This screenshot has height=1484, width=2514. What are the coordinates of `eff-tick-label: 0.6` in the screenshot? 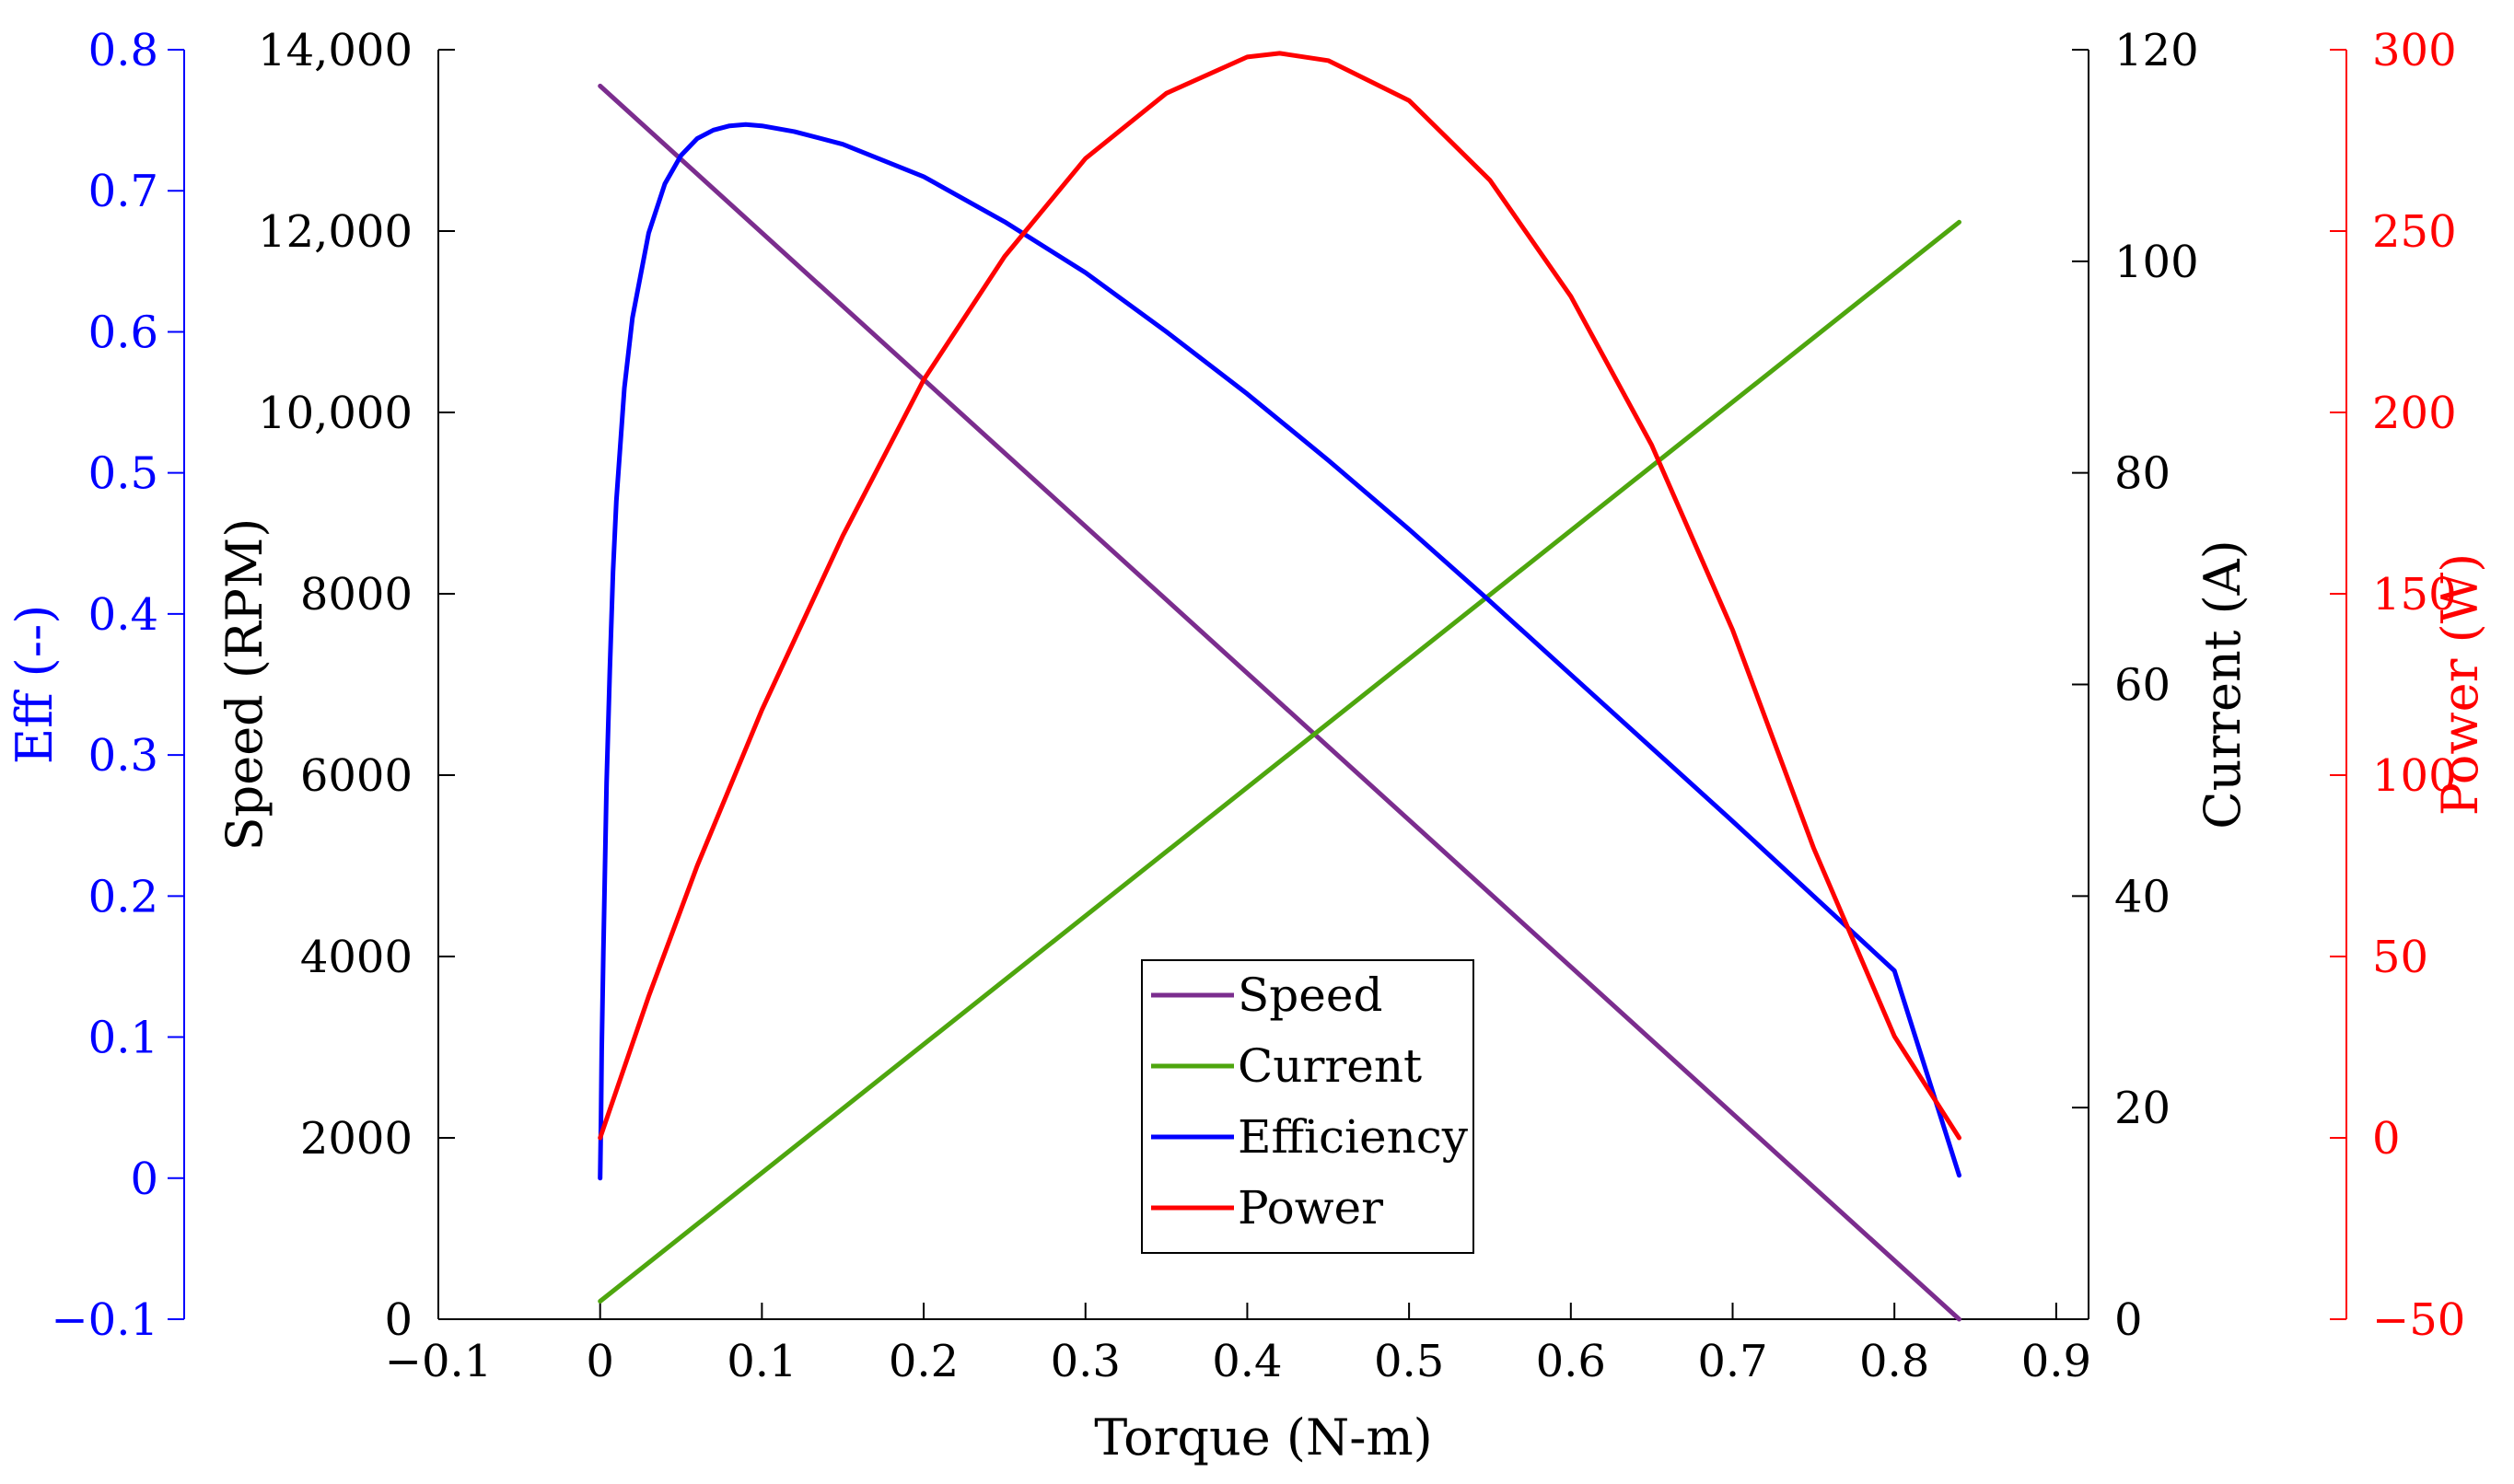 It's located at (123, 332).